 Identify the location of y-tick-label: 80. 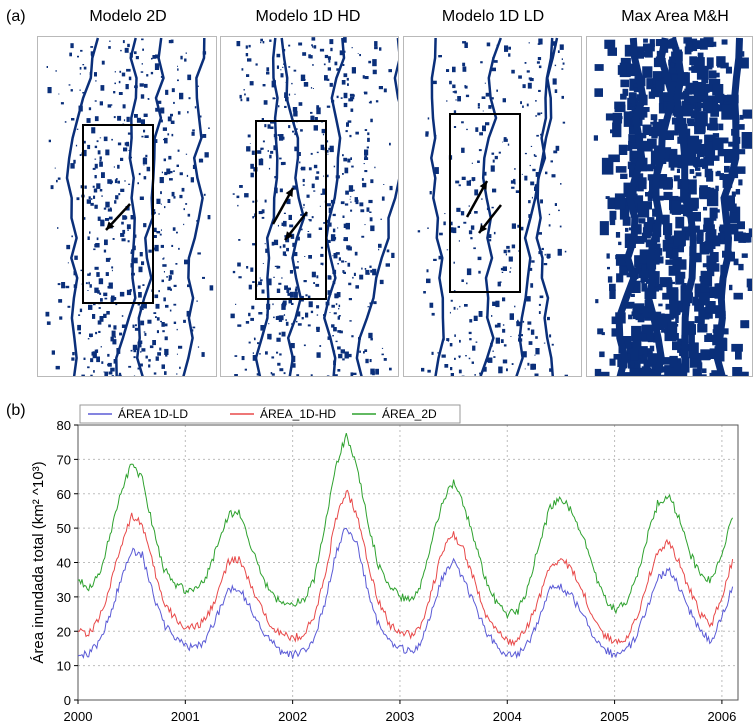
(64, 425).